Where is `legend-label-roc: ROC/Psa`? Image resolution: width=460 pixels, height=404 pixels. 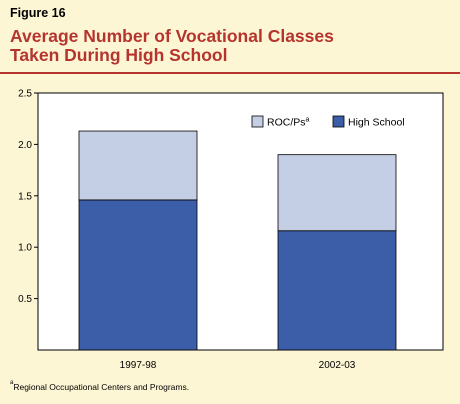 legend-label-roc: ROC/Psa is located at coordinates (288, 123).